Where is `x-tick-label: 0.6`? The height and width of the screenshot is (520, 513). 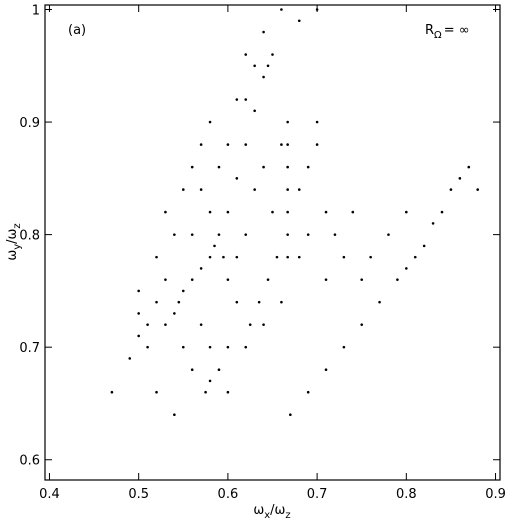 x-tick-label: 0.6 is located at coordinates (228, 494).